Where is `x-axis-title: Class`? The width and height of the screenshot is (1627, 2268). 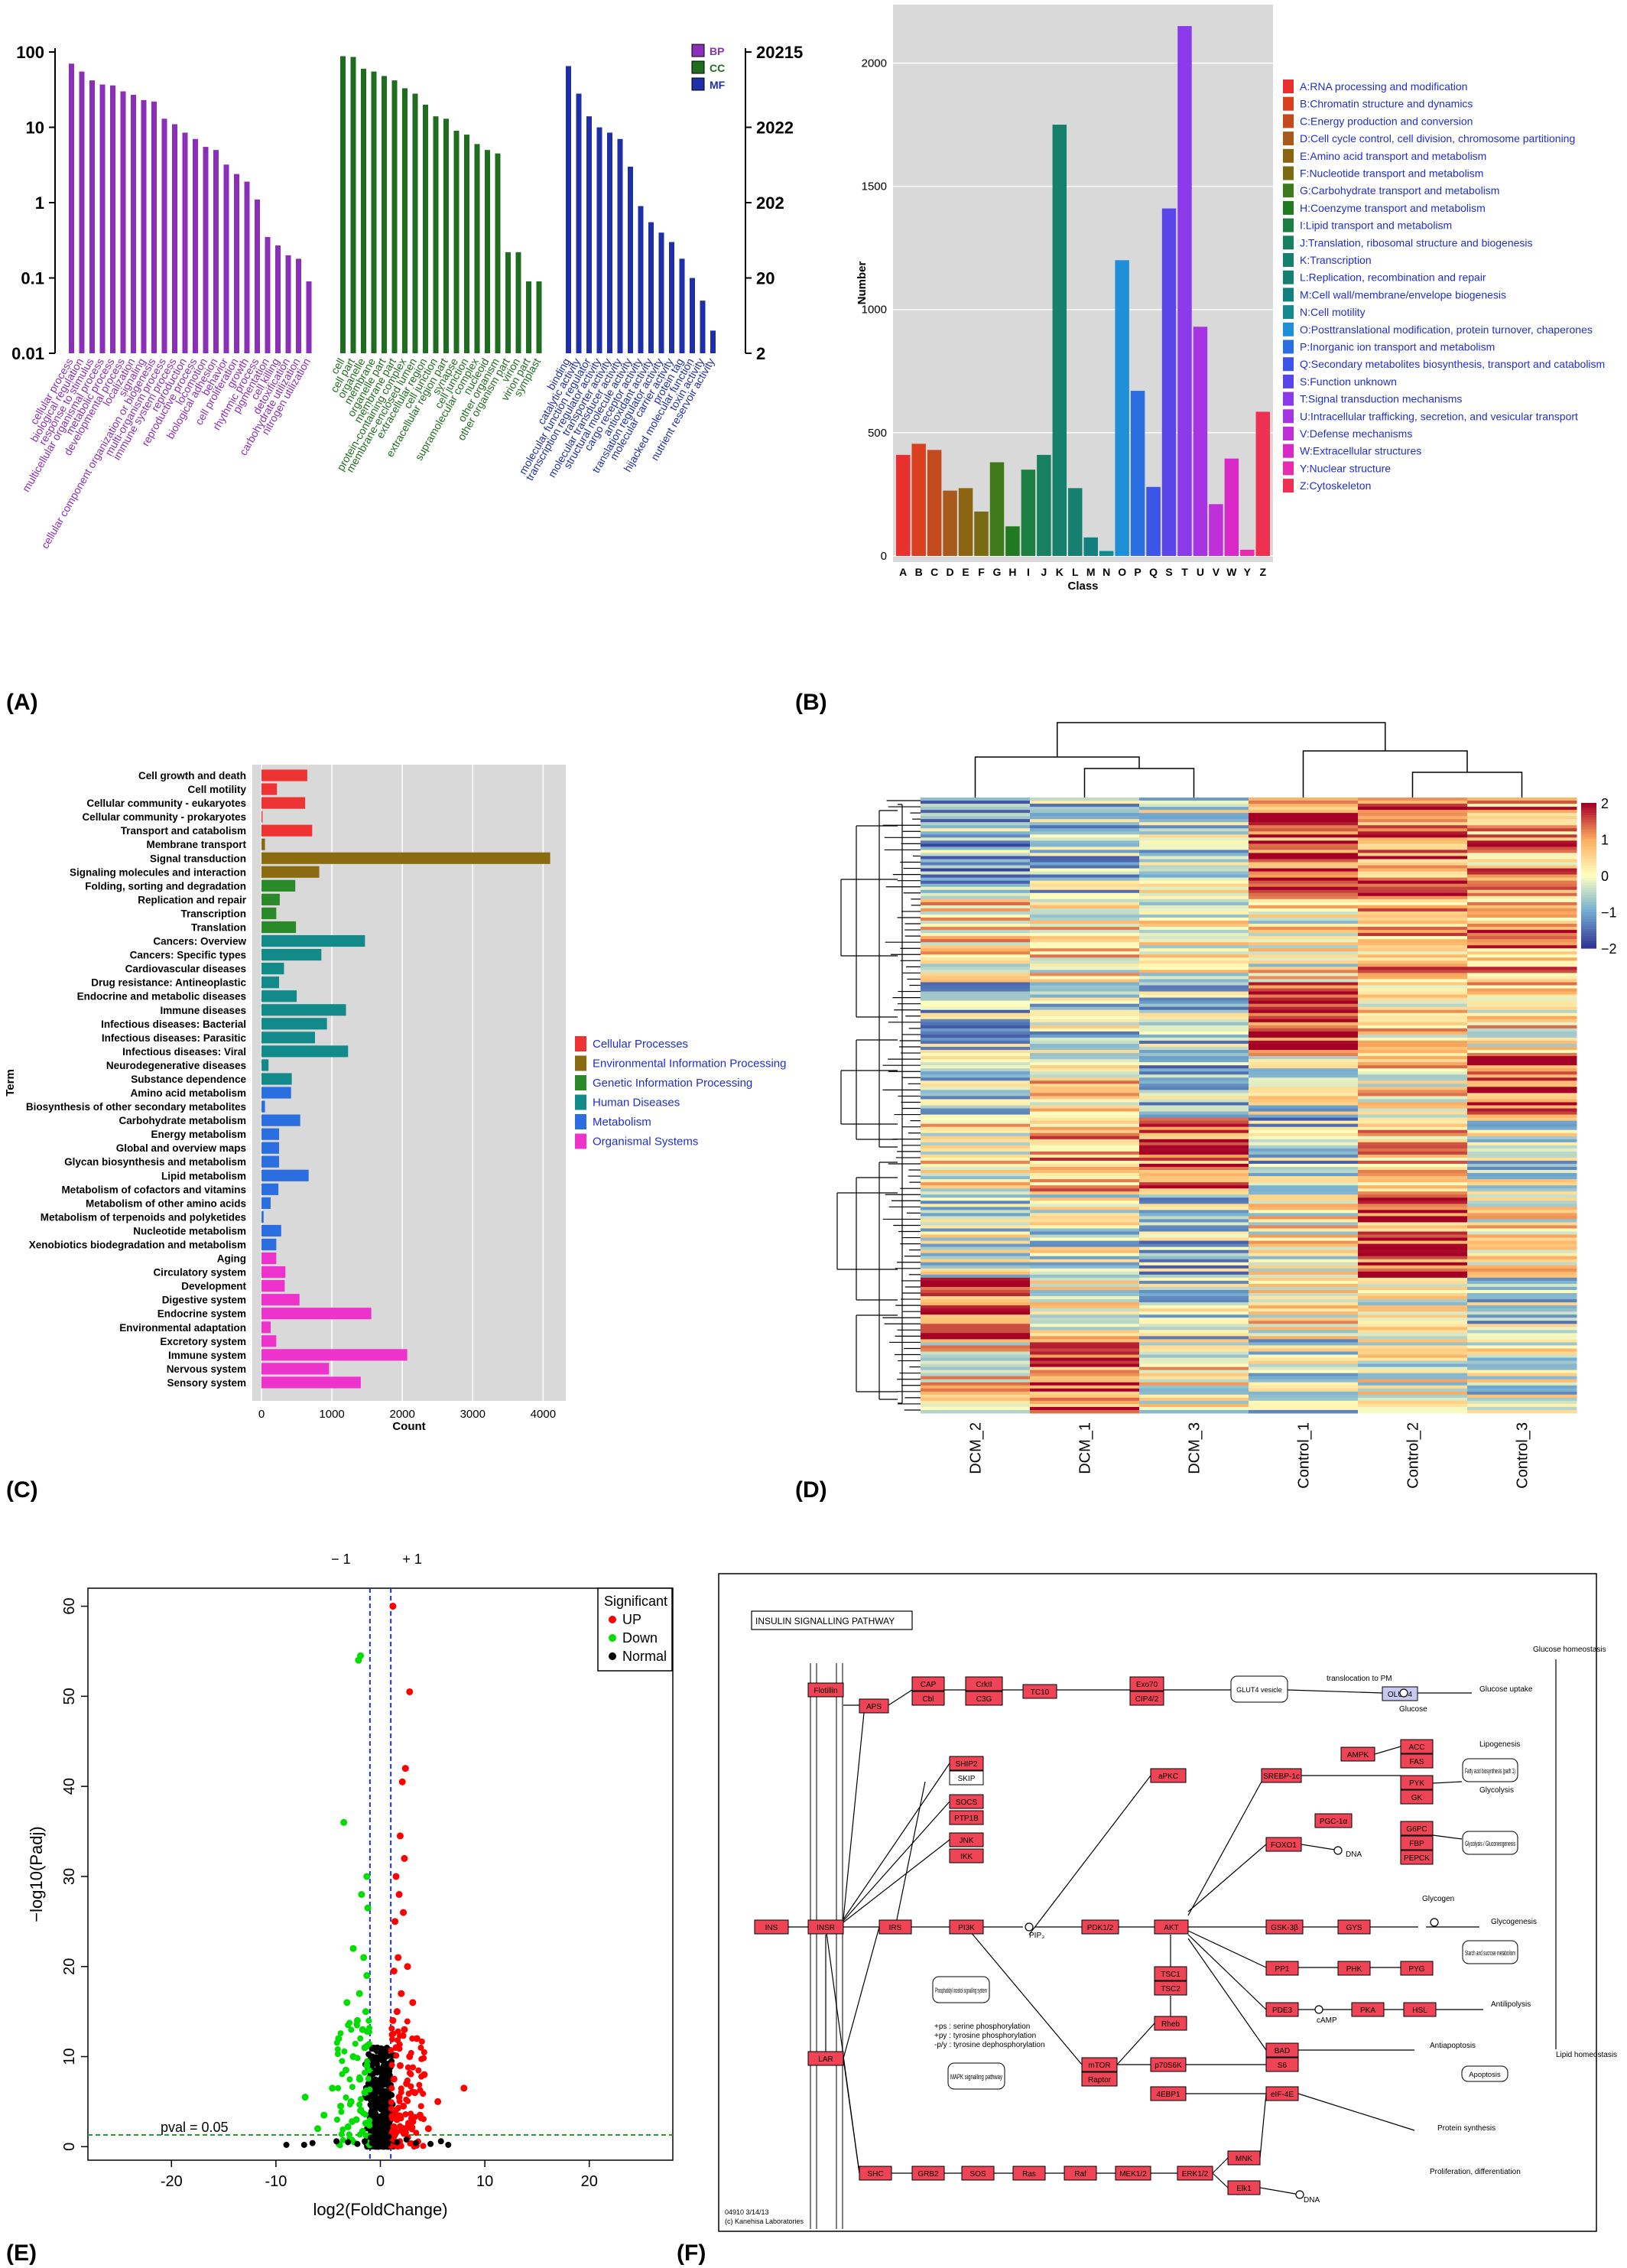
x-axis-title: Class is located at coordinates (1082, 586).